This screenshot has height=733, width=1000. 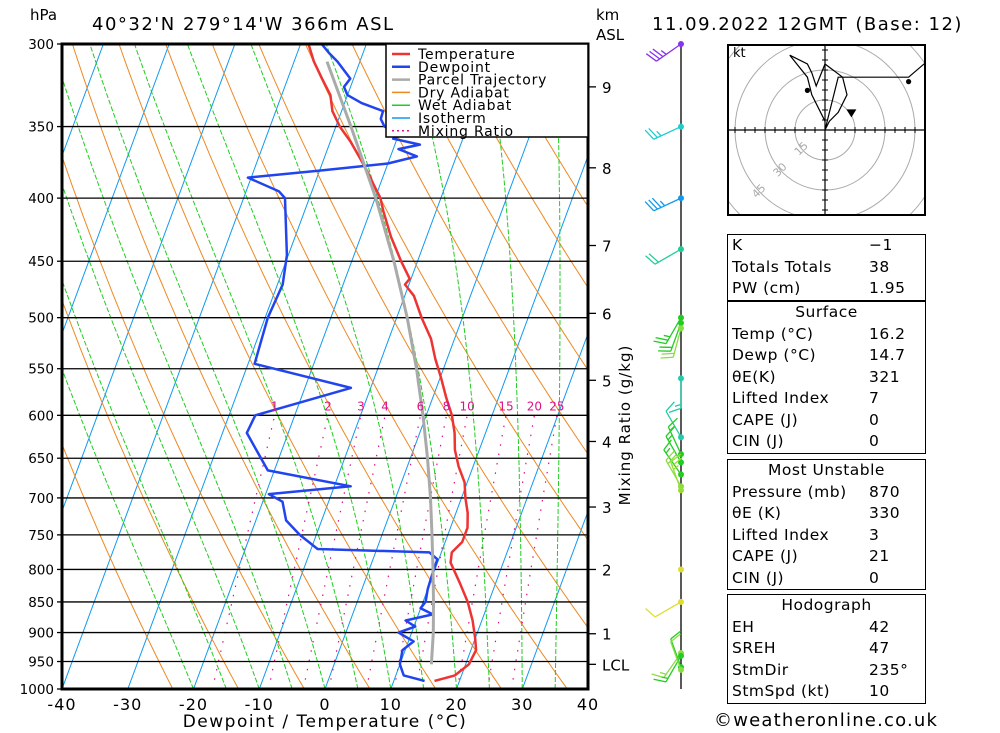 I want to click on mixing-ratio-label: 6, so click(x=421, y=406).